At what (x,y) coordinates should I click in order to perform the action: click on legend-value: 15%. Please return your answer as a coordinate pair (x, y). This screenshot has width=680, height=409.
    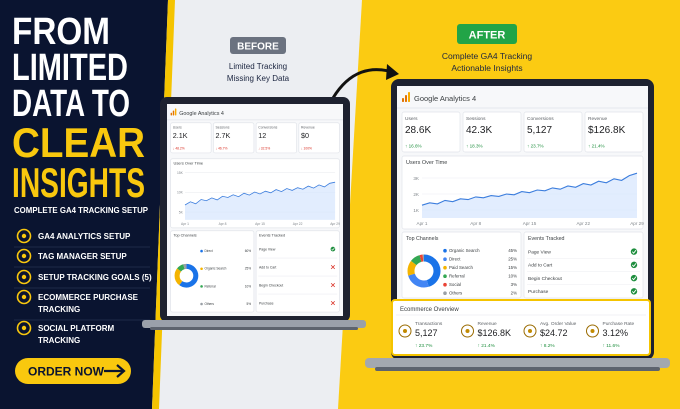
    Looking at the image, I should click on (512, 267).